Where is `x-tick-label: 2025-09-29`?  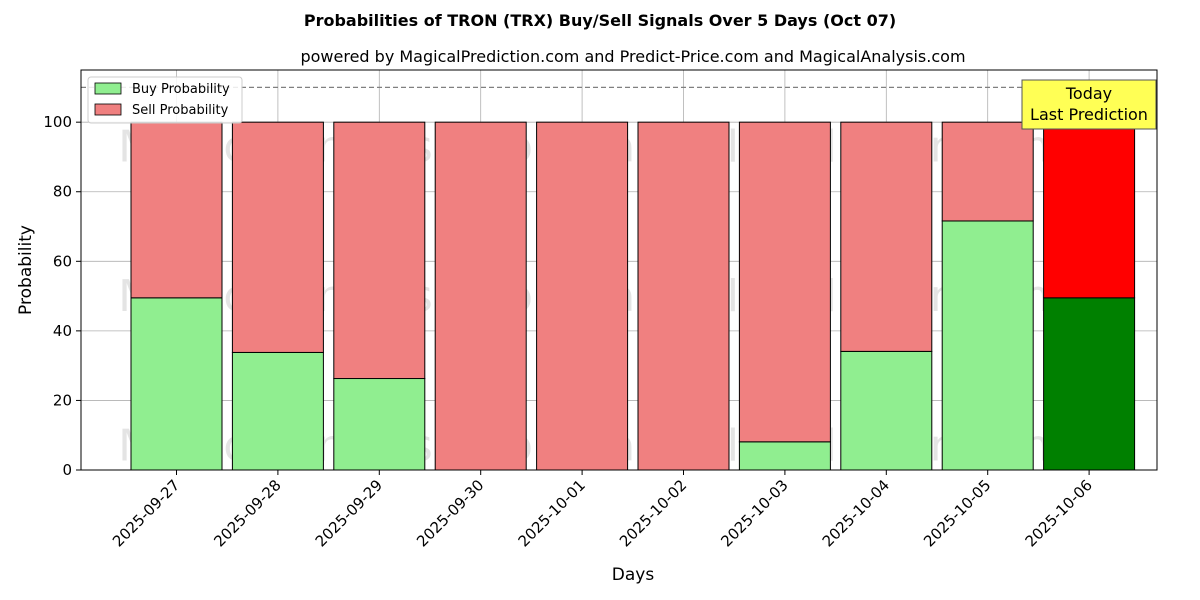 x-tick-label: 2025-09-29 is located at coordinates (349, 513).